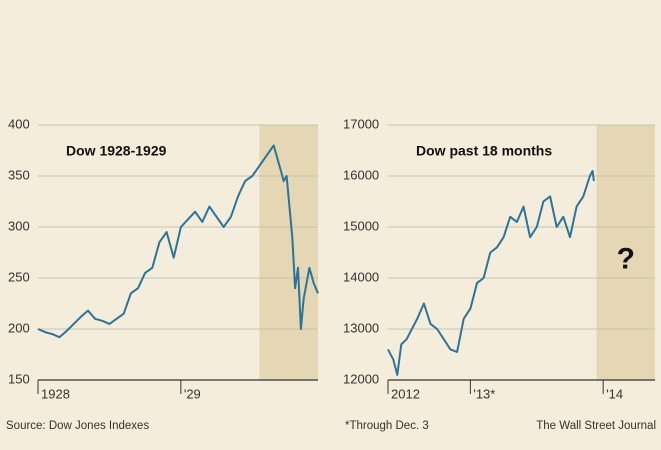 The height and width of the screenshot is (450, 661). I want to click on y-tick-label: 17000, so click(361, 123).